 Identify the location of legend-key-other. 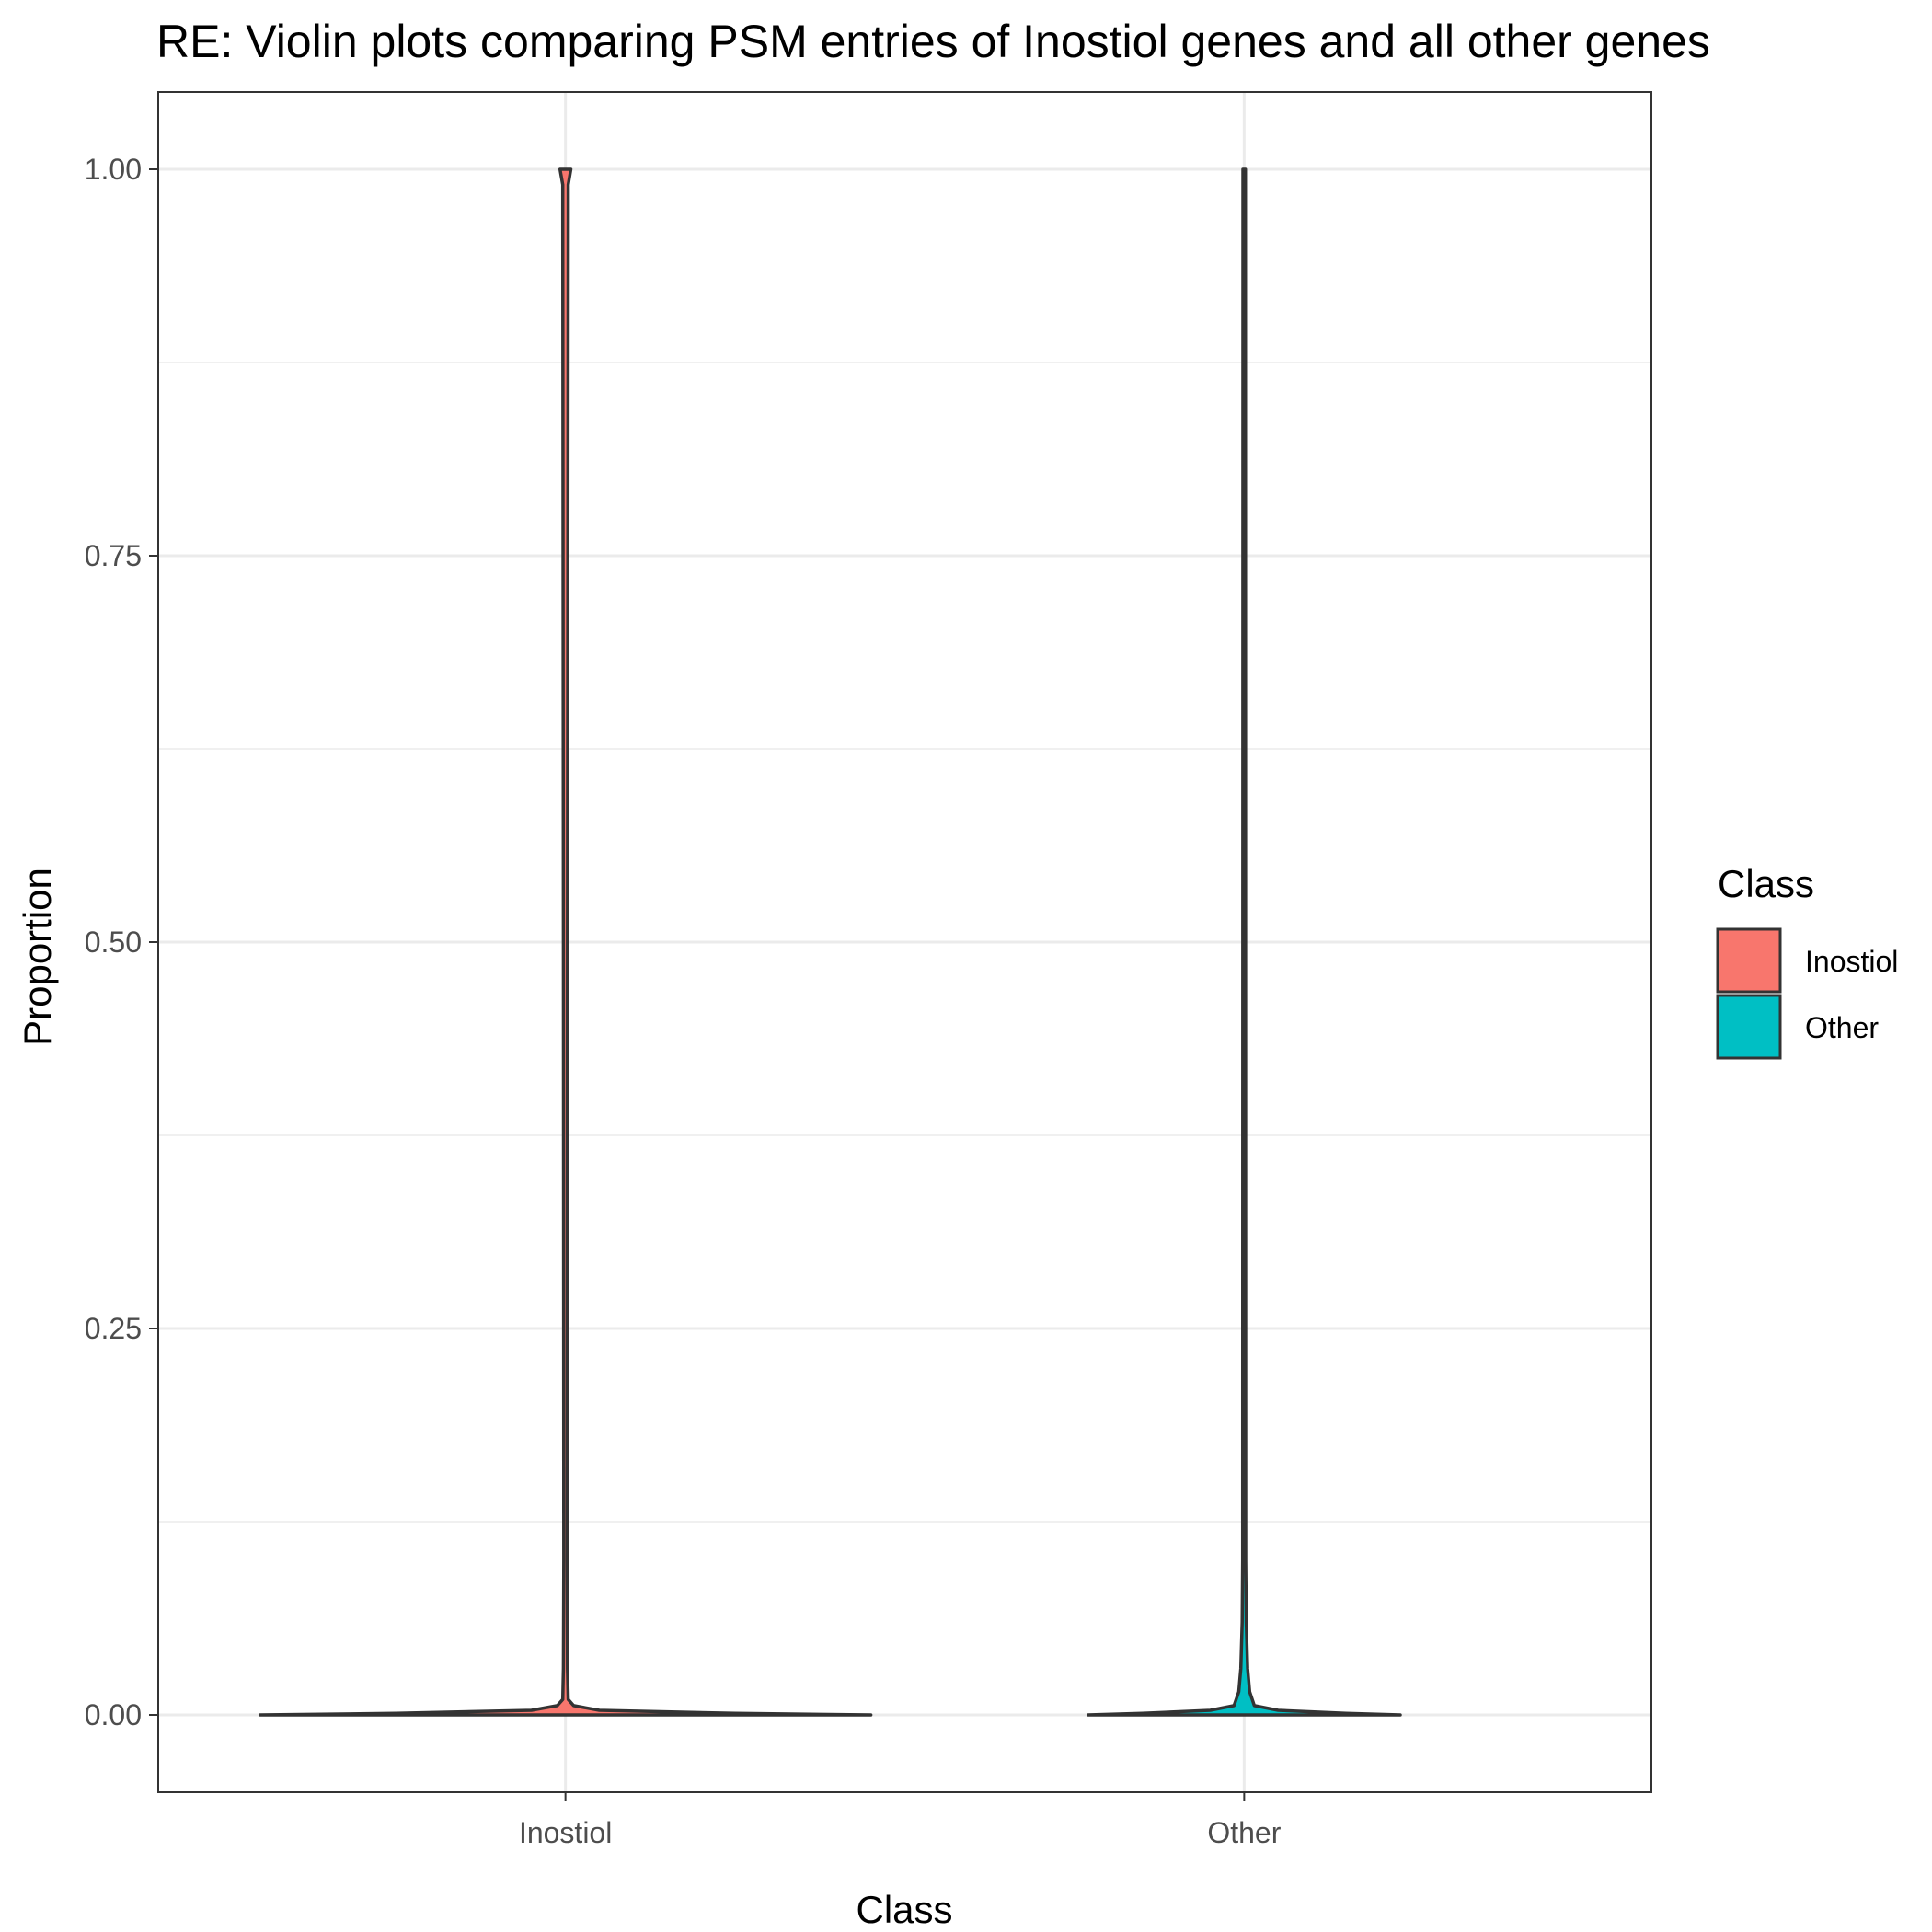
(1749, 1027).